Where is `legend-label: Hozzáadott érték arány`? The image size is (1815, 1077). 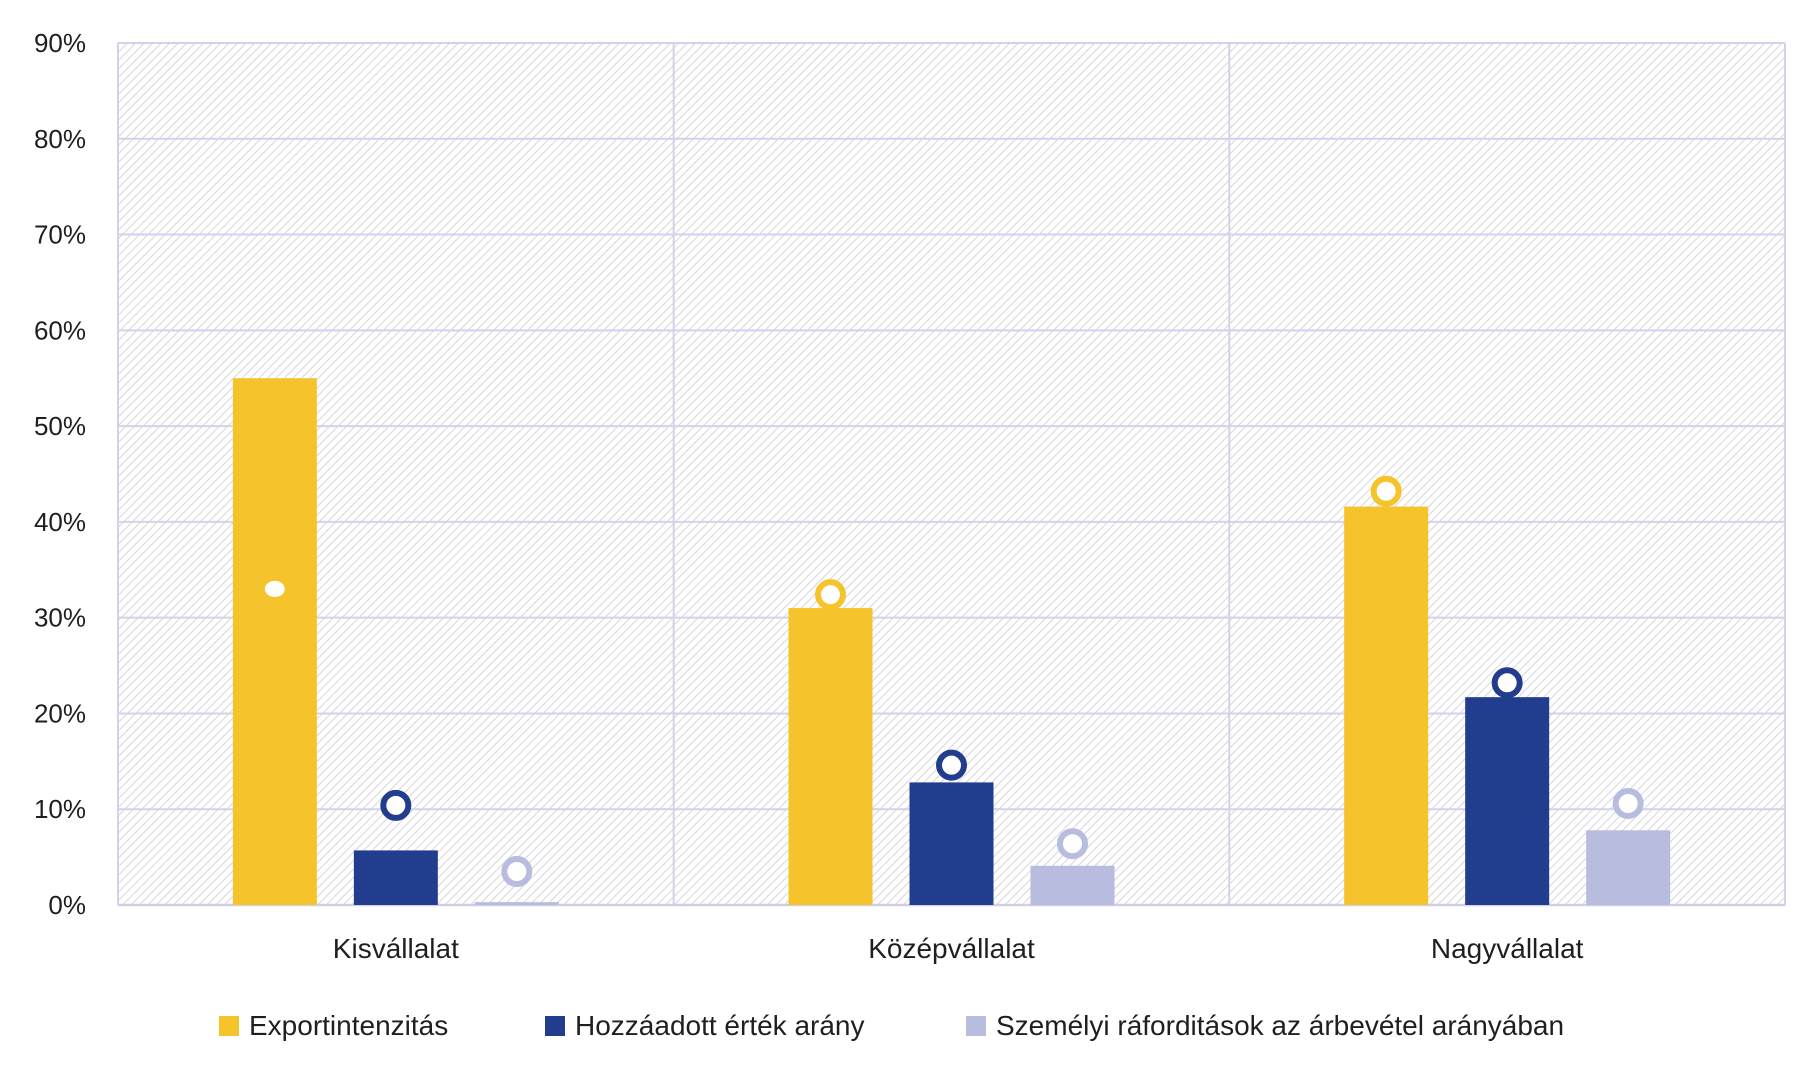 legend-label: Hozzáadott érték arány is located at coordinates (720, 1025).